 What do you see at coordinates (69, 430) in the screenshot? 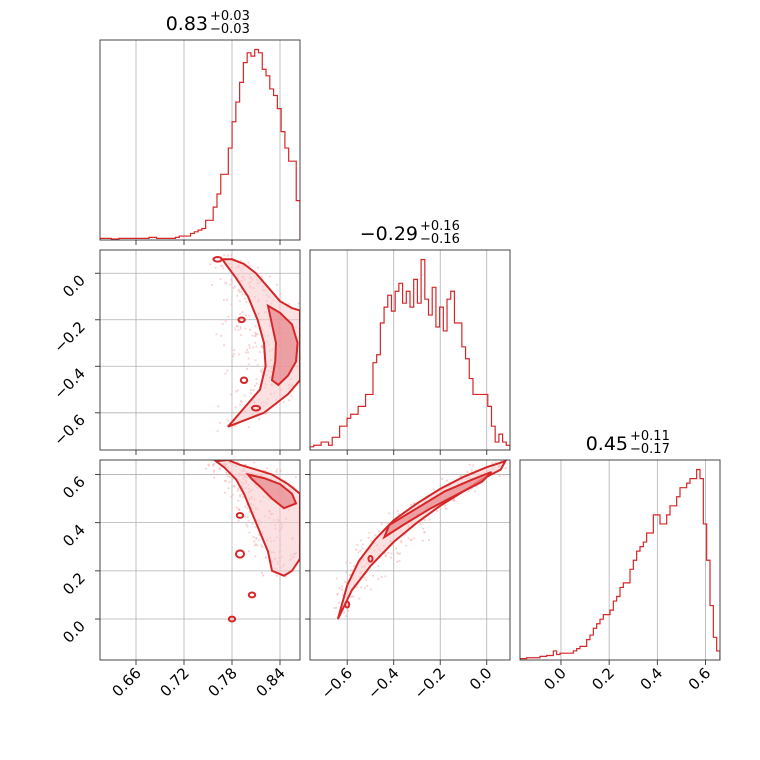
I see `y-tick-label: −0.6` at bounding box center [69, 430].